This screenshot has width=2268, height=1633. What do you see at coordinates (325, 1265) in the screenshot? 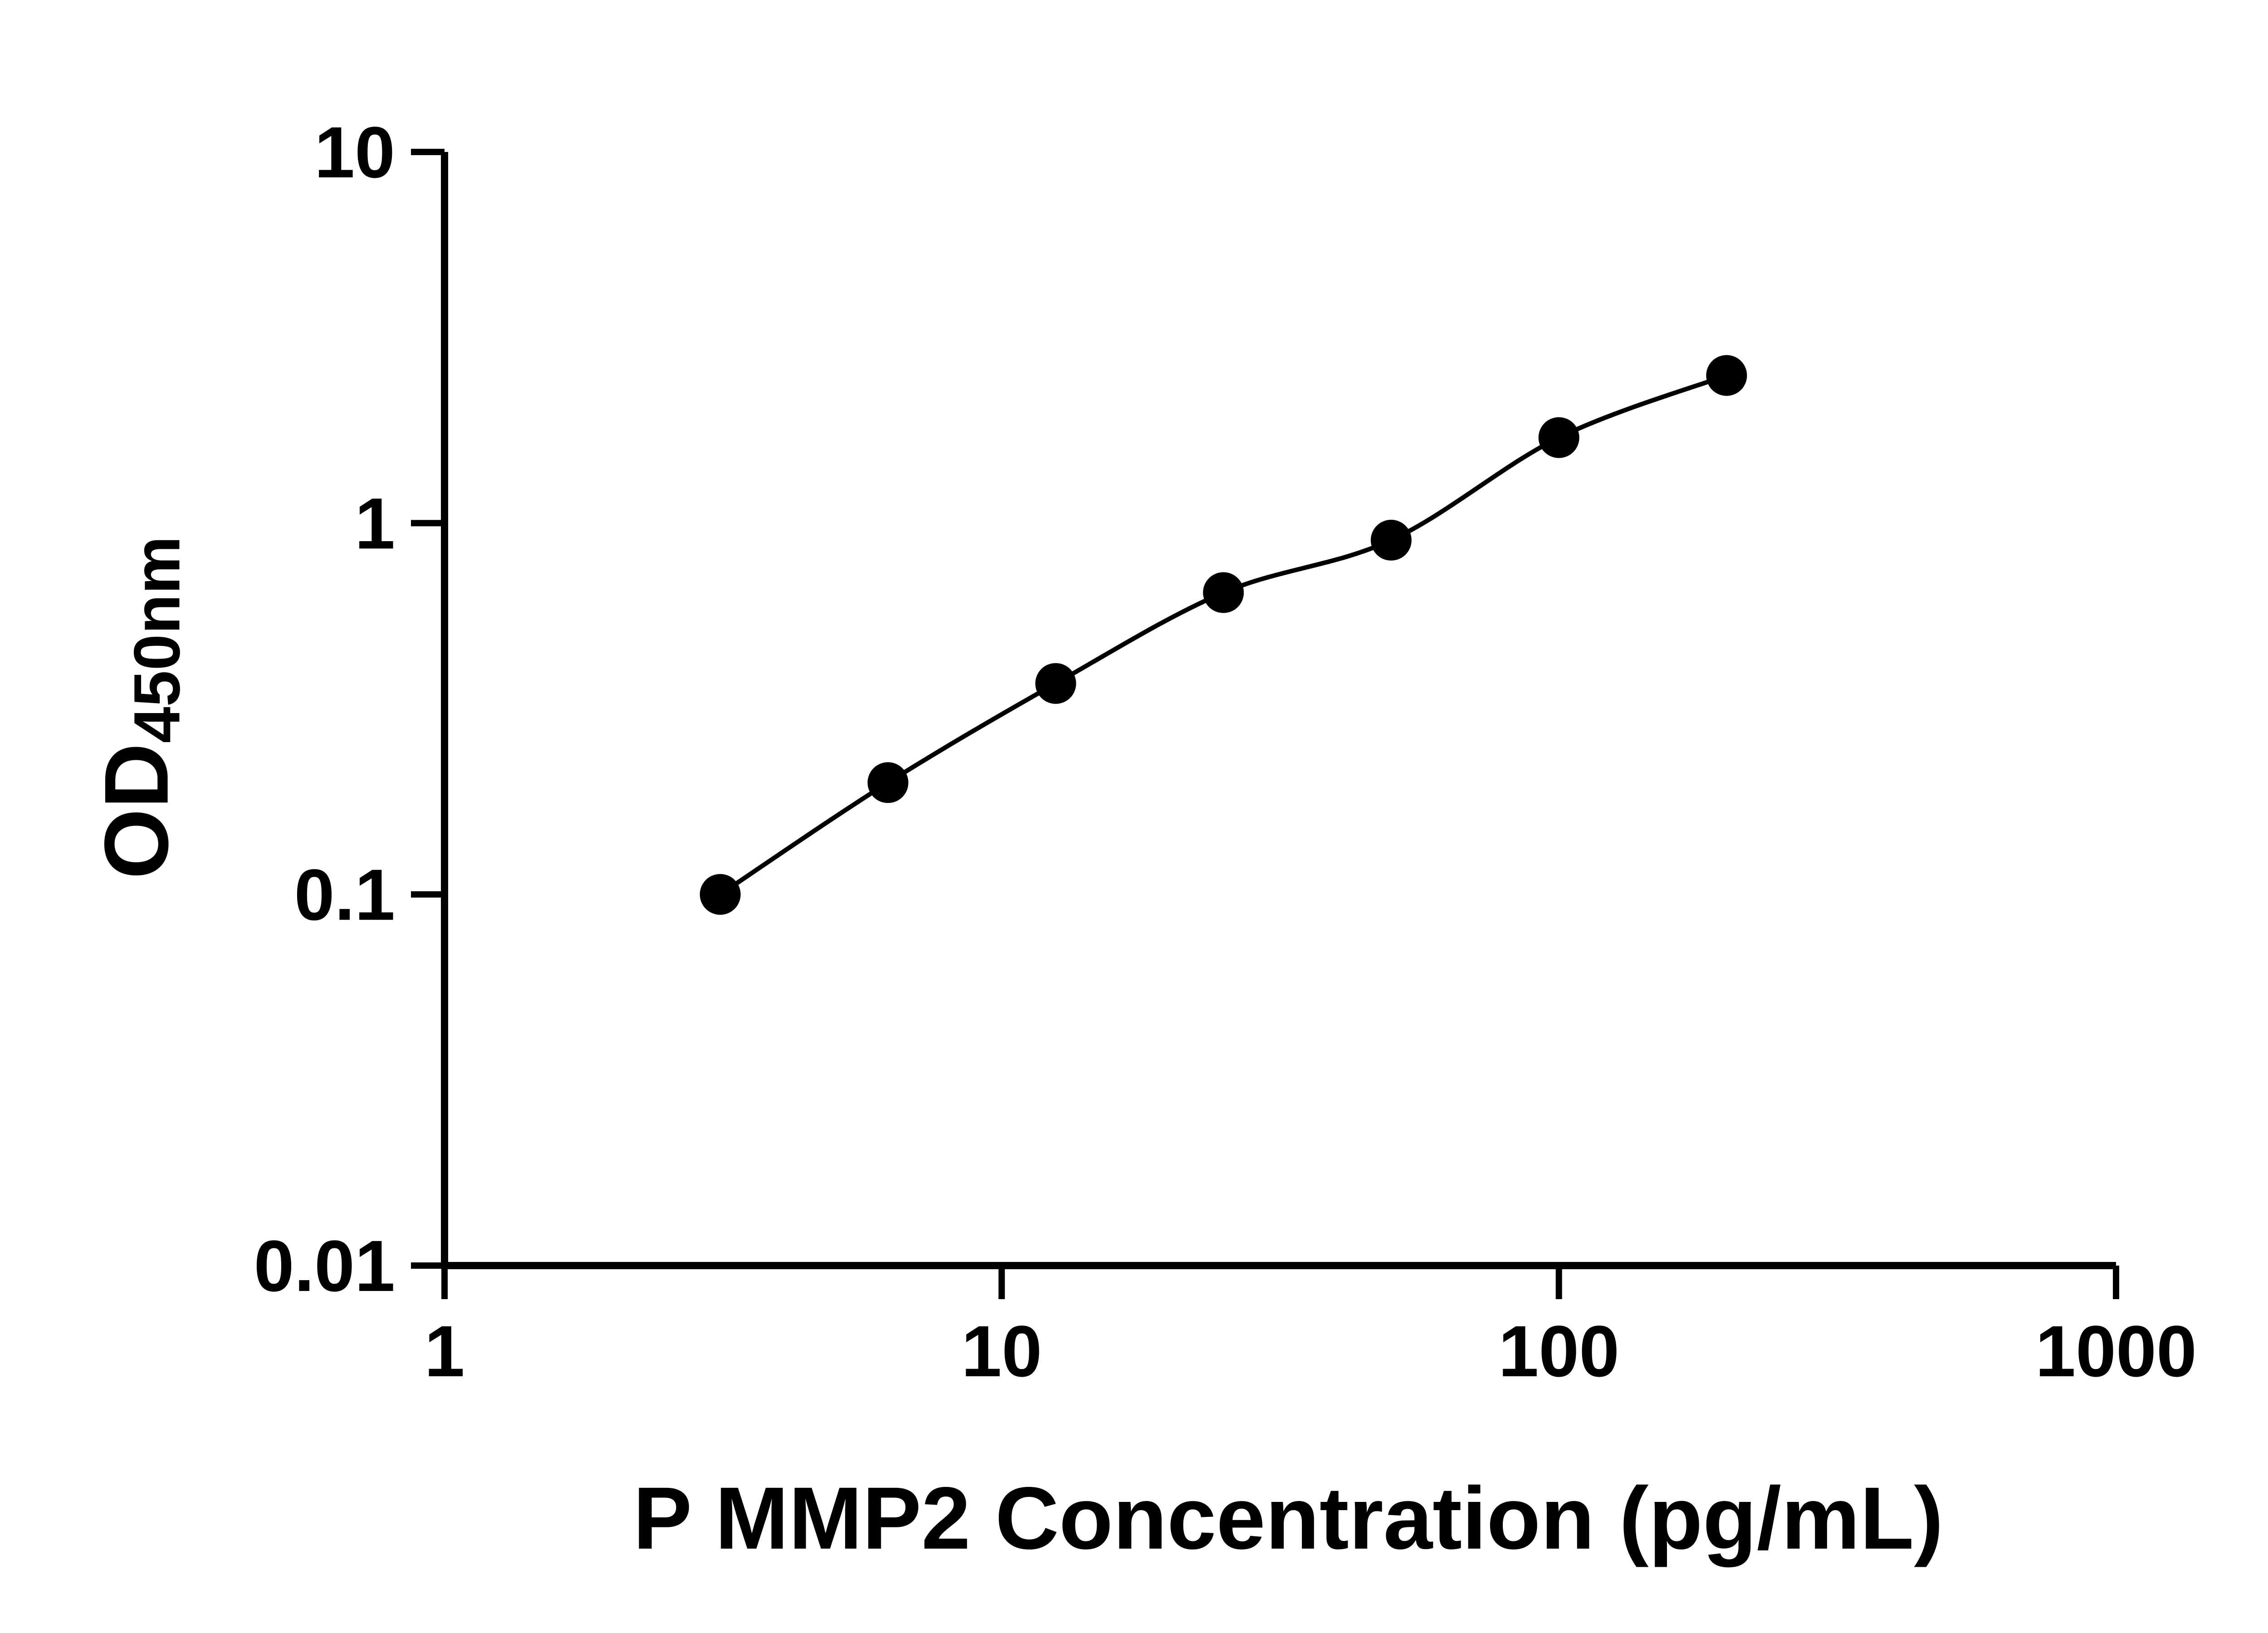
I see `y-tick-label: 0.01` at bounding box center [325, 1265].